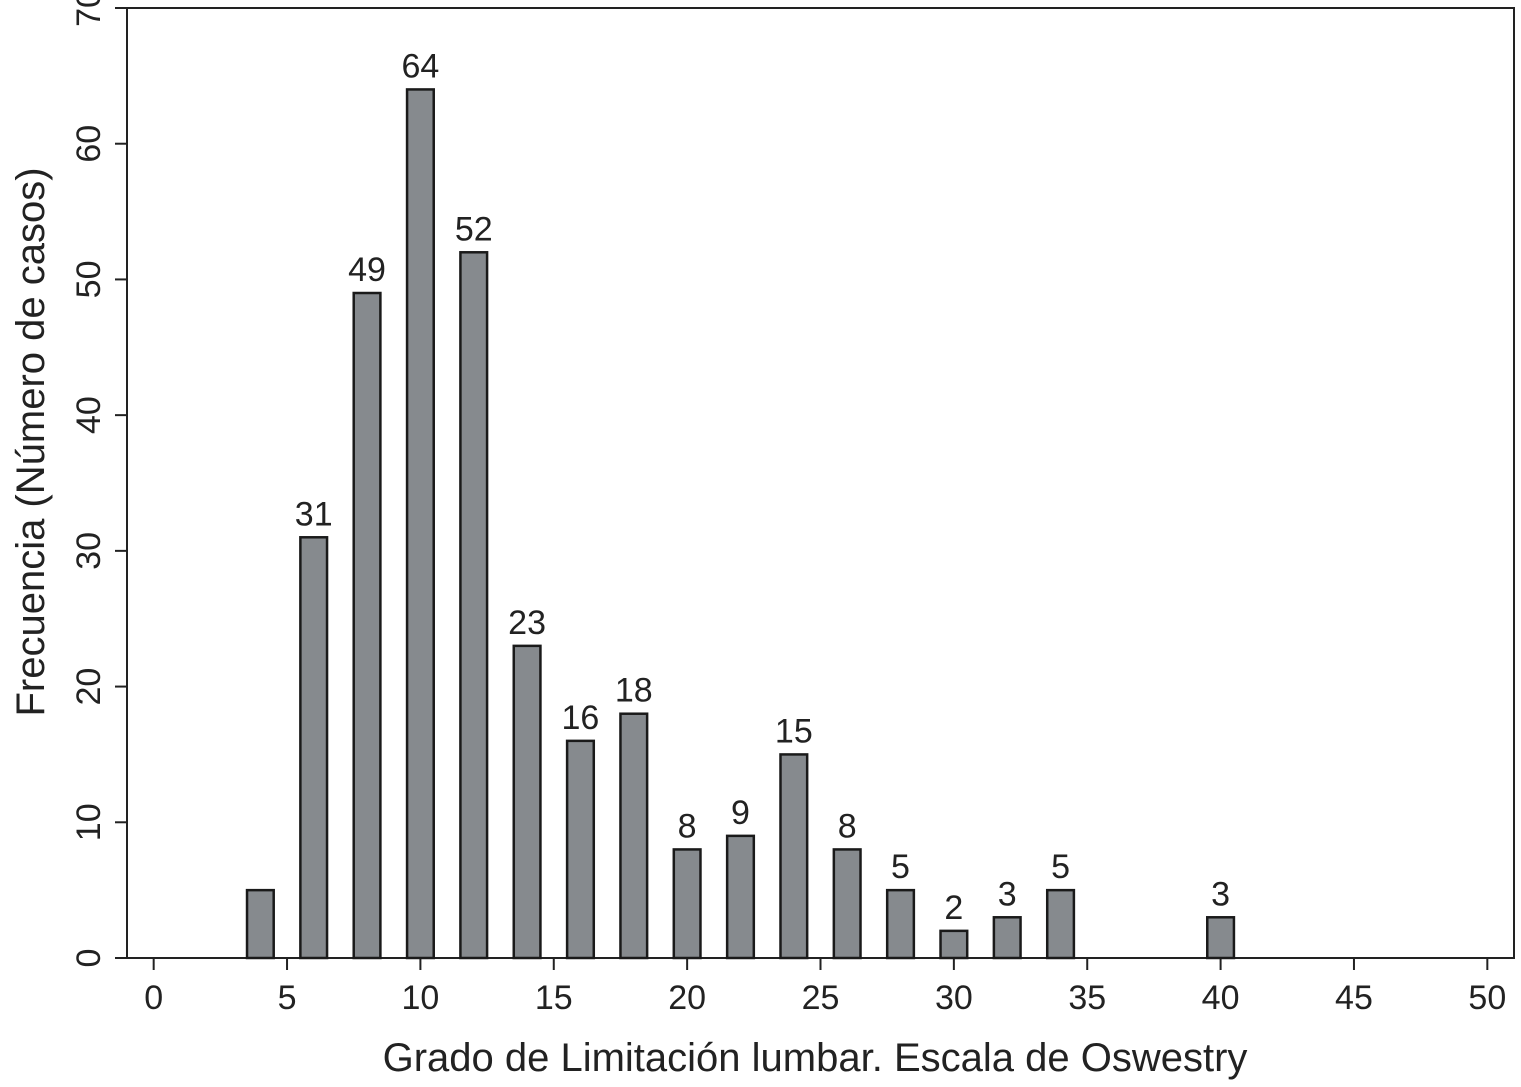 This screenshot has width=1521, height=1087. Describe the element at coordinates (89, 822) in the screenshot. I see `y-tick-label: 10` at that location.